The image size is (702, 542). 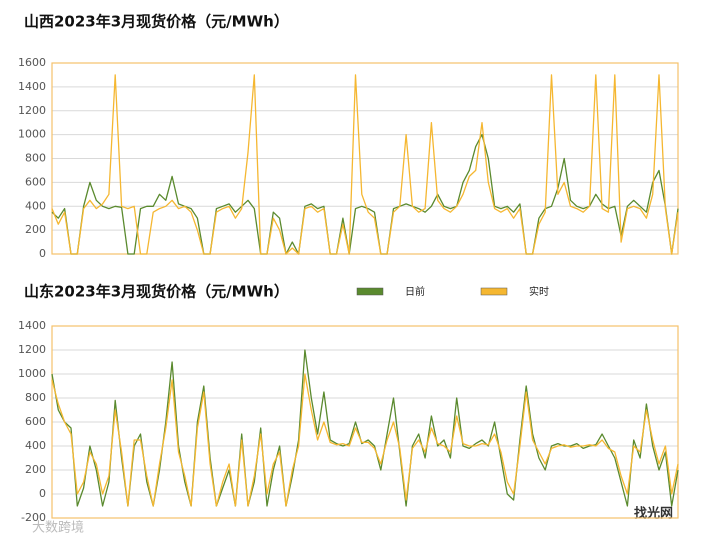 What do you see at coordinates (156, 22) in the screenshot?
I see `chart-title: 山西2023年3月现货价格（元/MWh）` at bounding box center [156, 22].